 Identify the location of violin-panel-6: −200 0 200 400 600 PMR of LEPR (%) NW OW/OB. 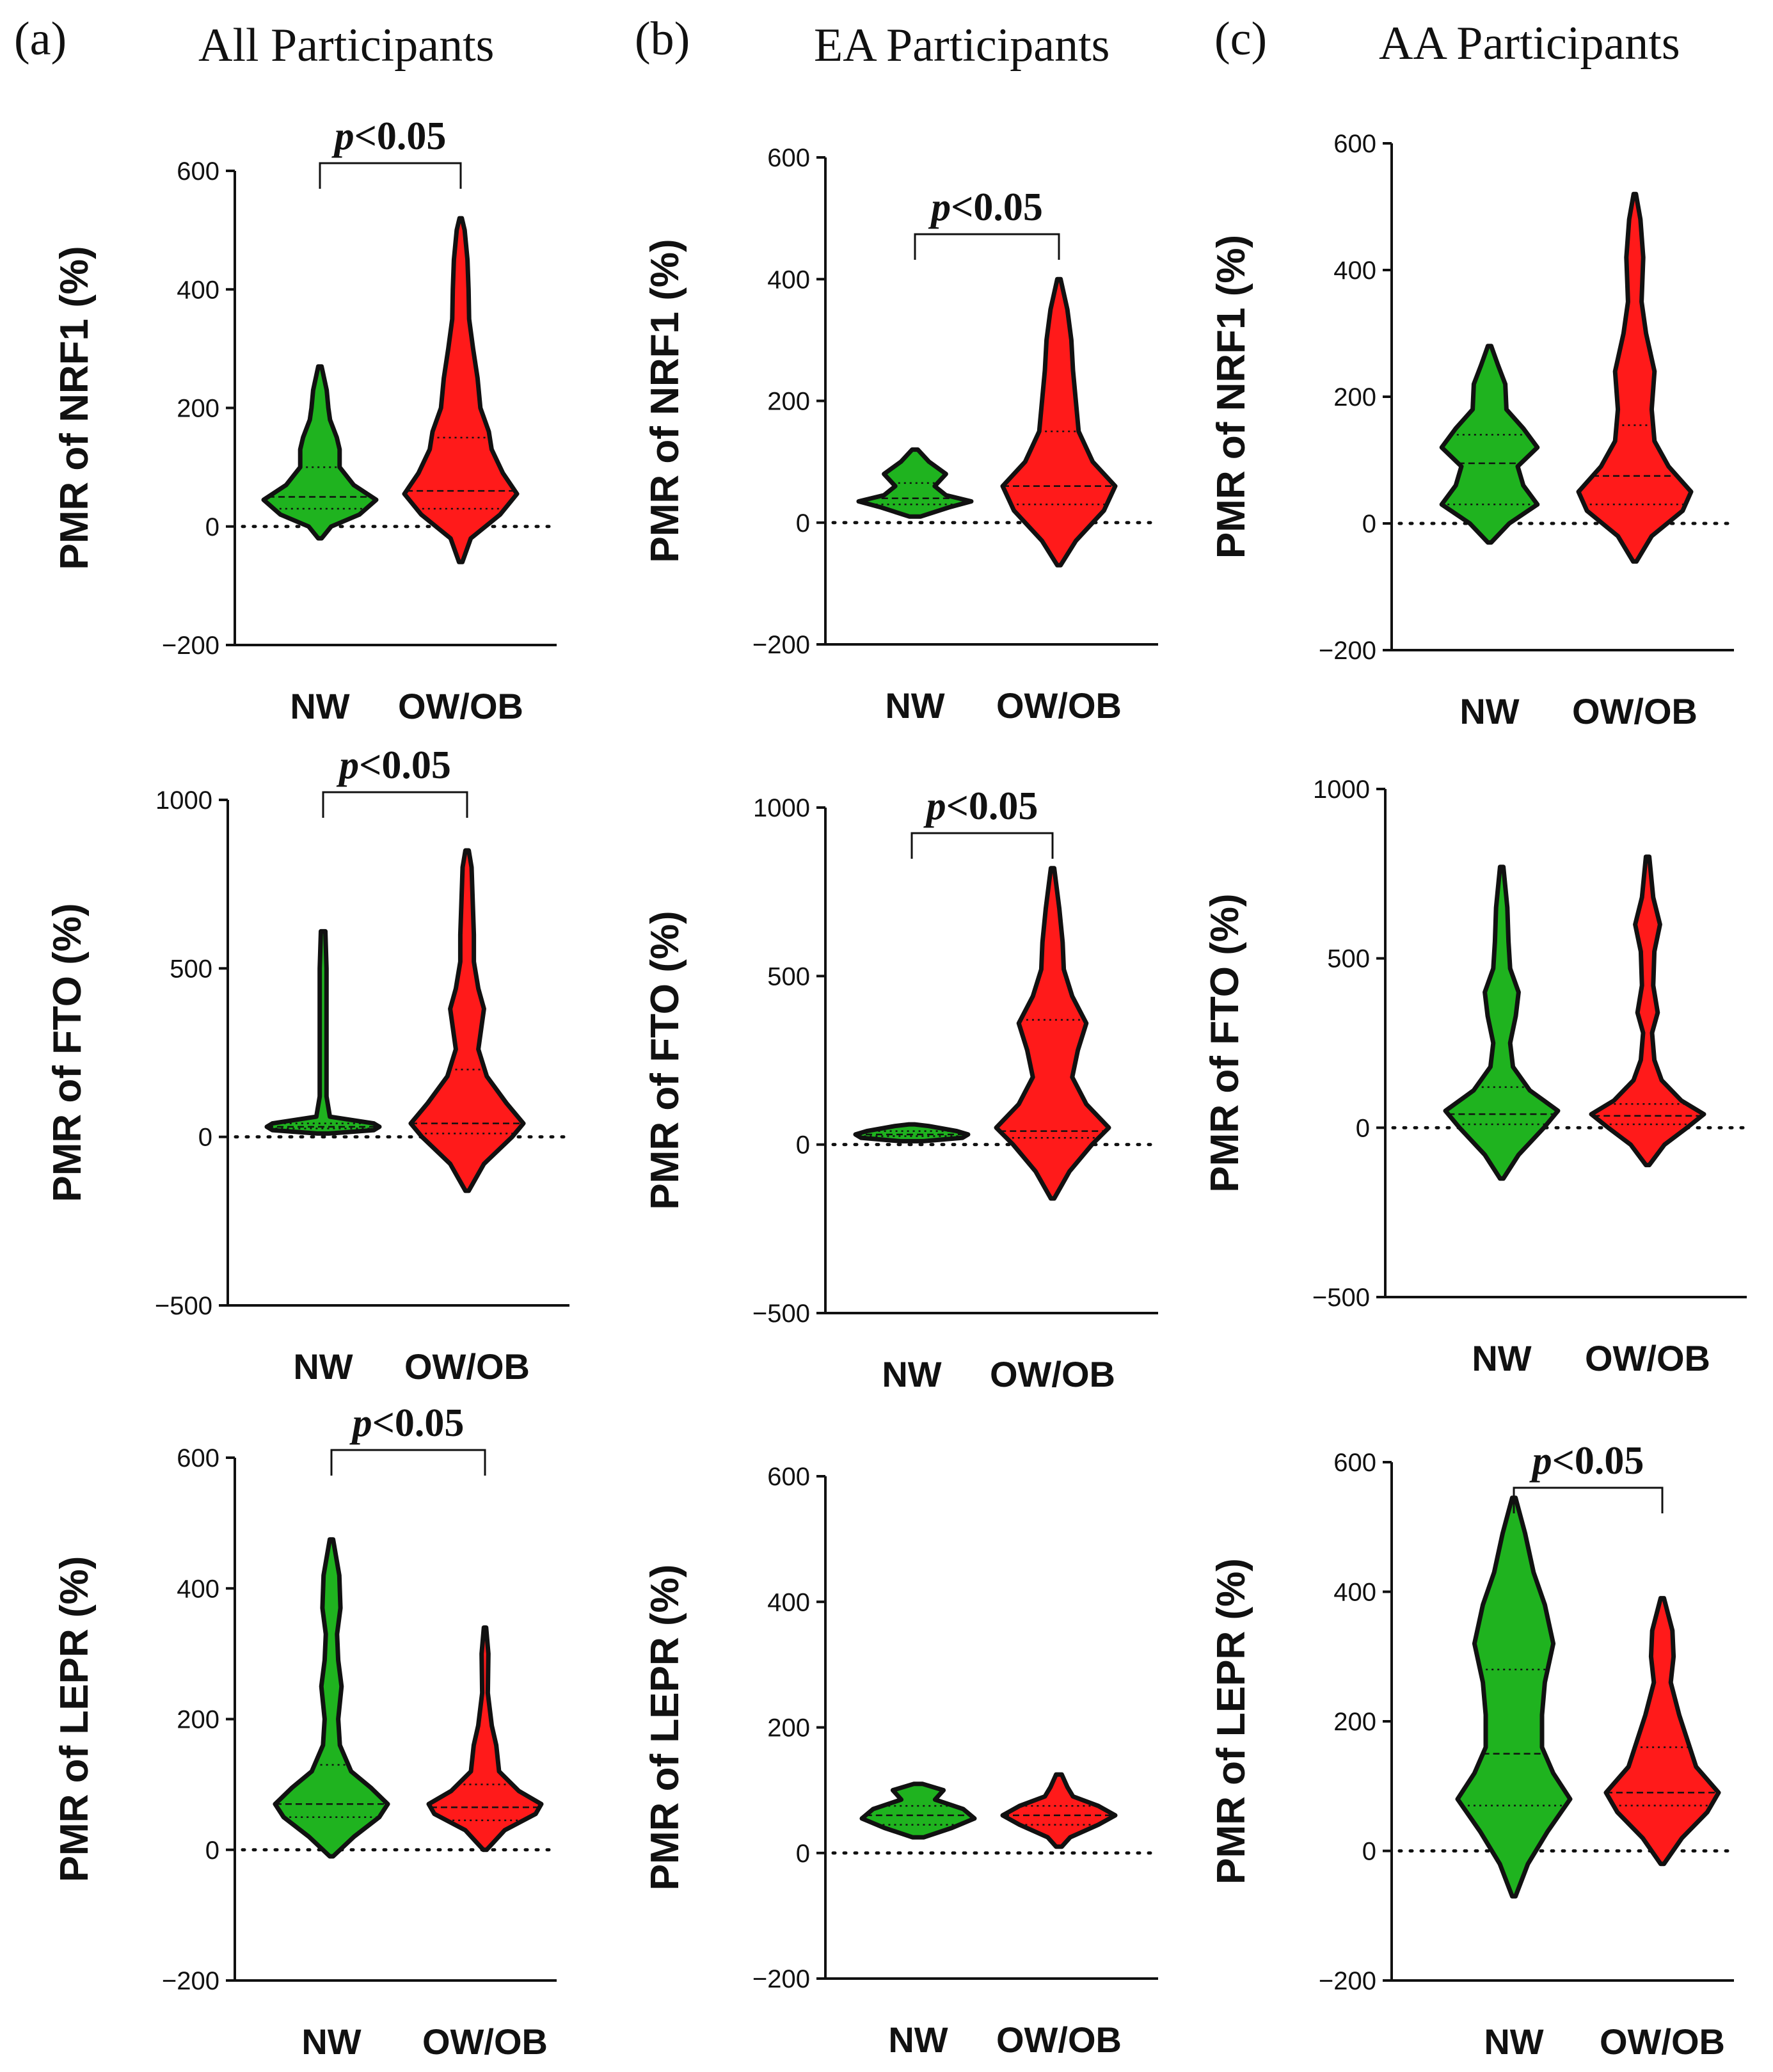
(901, 1762).